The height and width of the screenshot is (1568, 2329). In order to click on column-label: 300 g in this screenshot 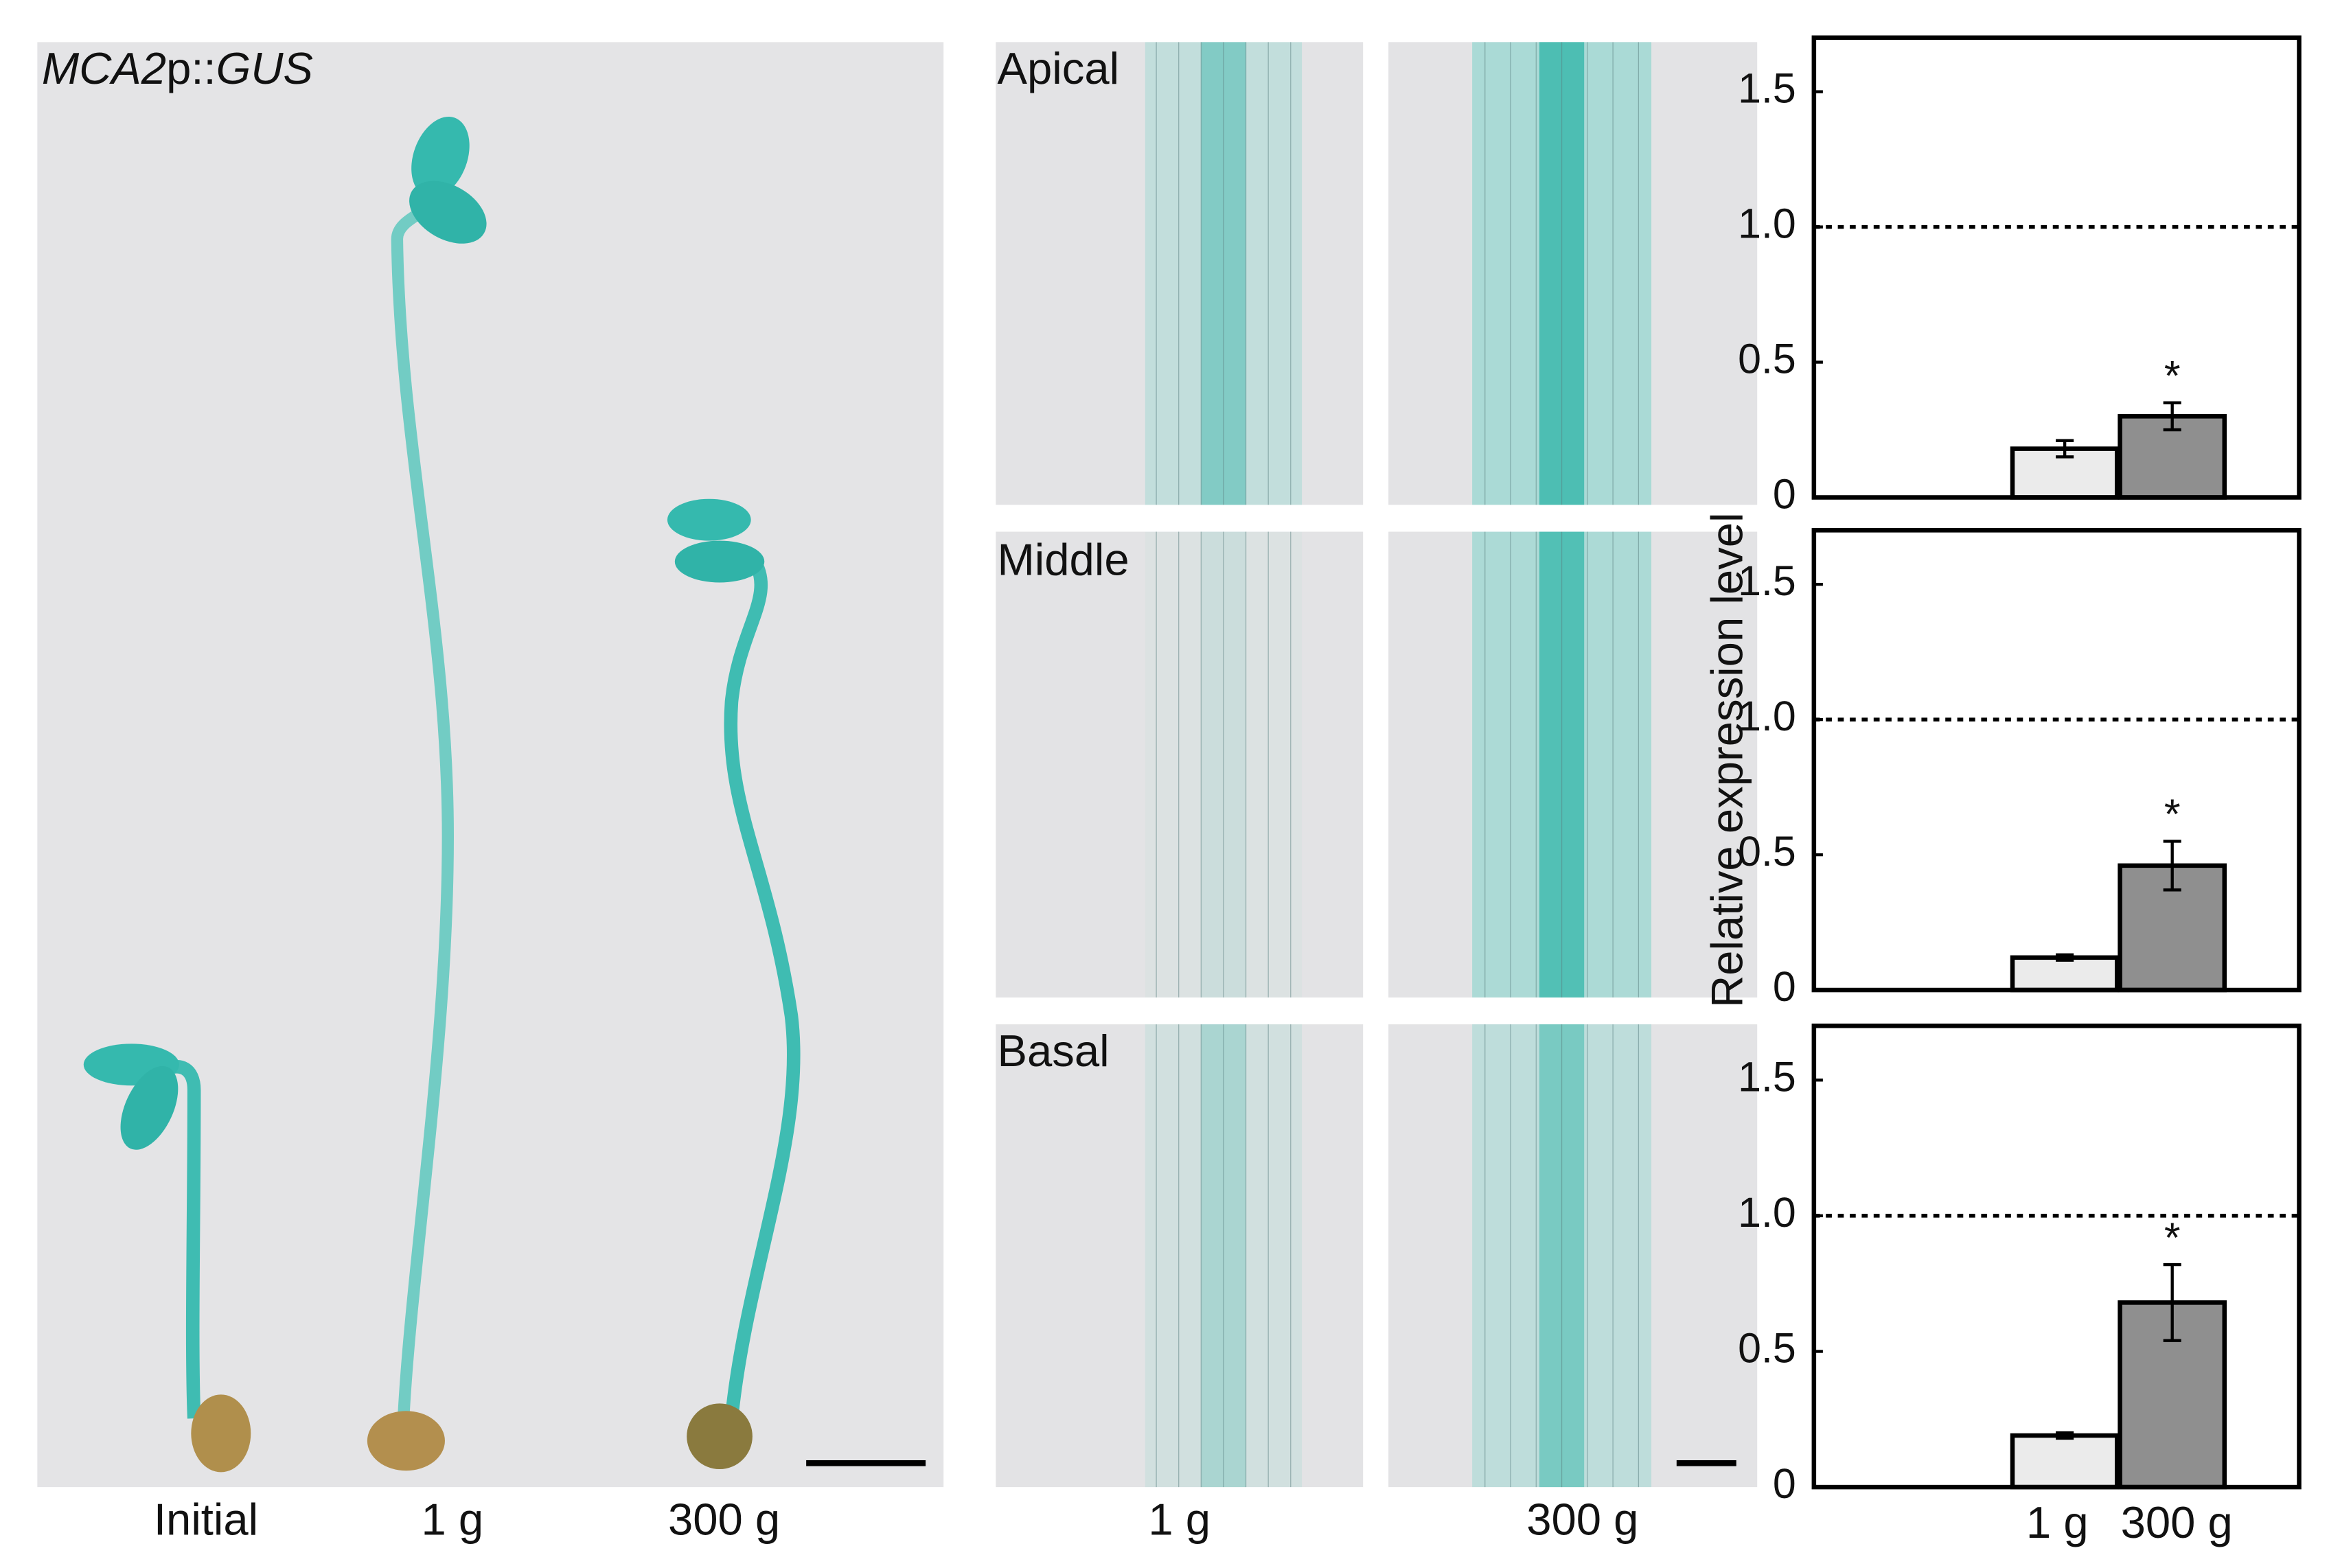, I will do `click(1582, 1520)`.